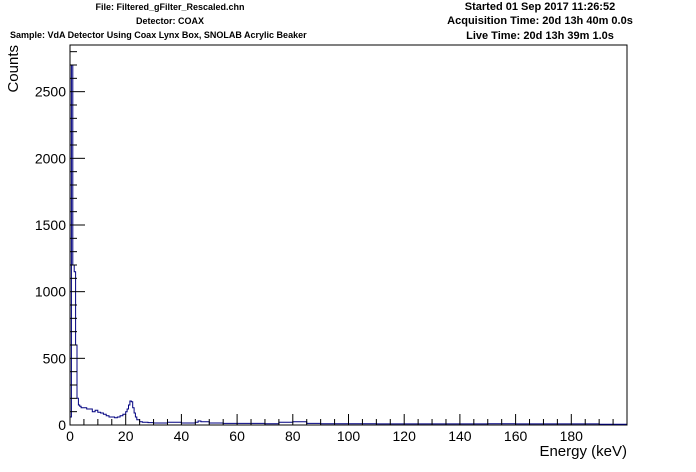  Describe the element at coordinates (126, 436) in the screenshot. I see `x-tick-label: 20` at that location.